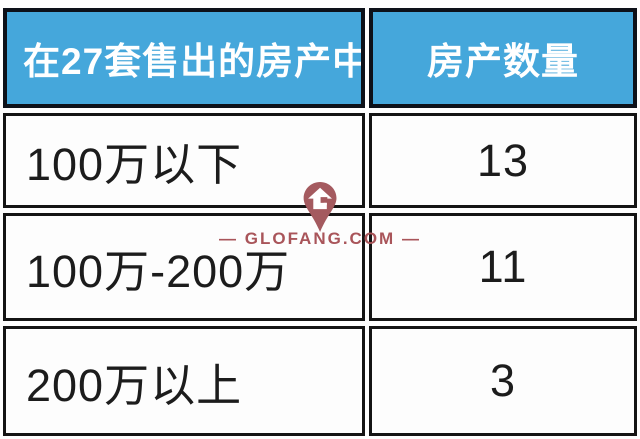  I want to click on header-cell-category: 在27套售出的房产中, so click(184, 58).